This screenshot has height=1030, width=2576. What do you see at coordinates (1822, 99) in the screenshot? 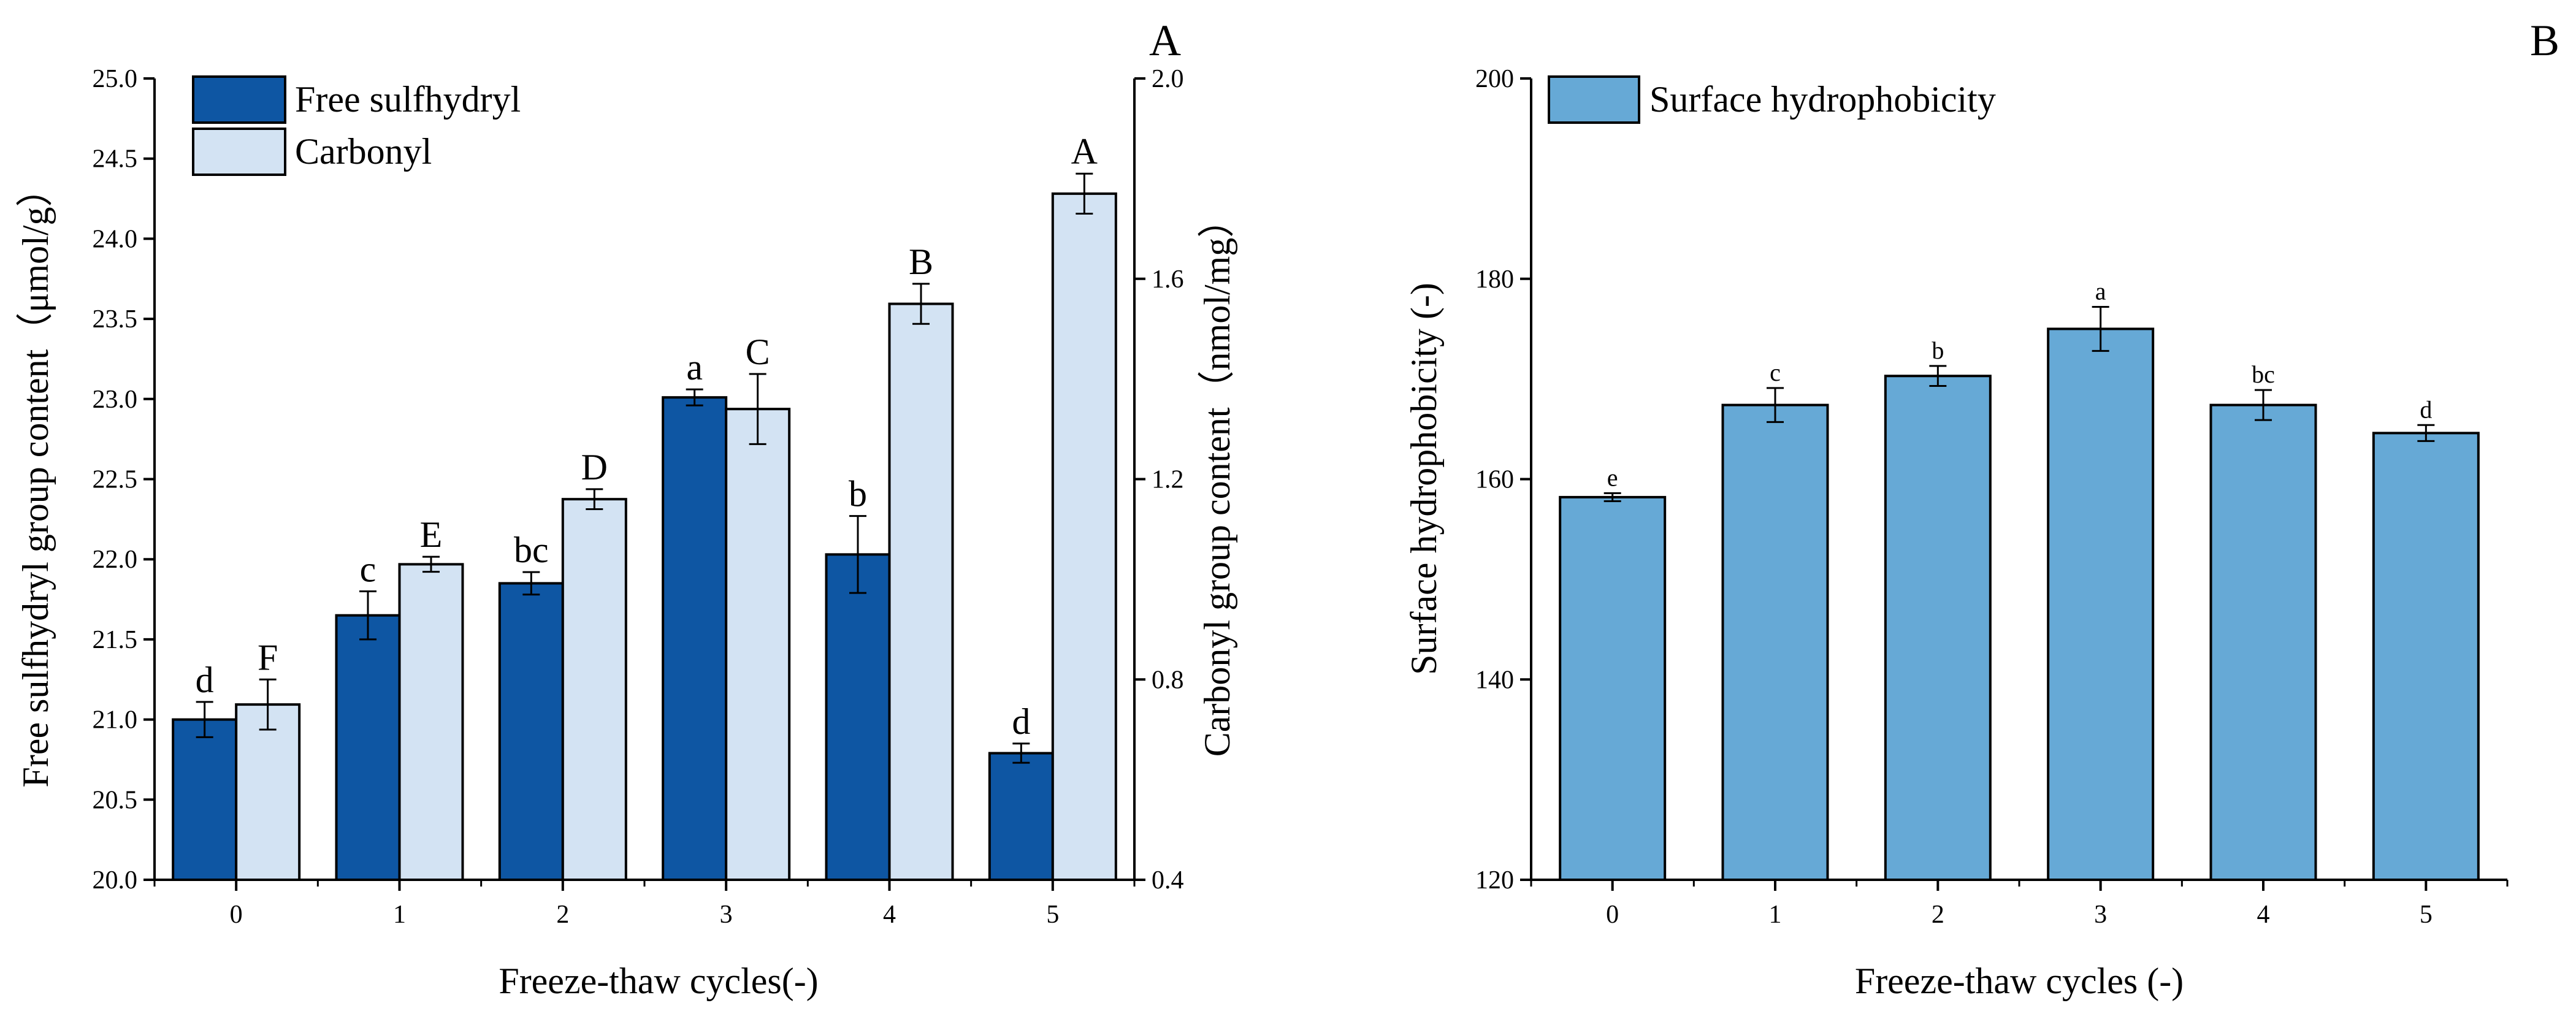
I see `legend-label-surface-hydrophobicity: Surface hydrophobicity` at bounding box center [1822, 99].